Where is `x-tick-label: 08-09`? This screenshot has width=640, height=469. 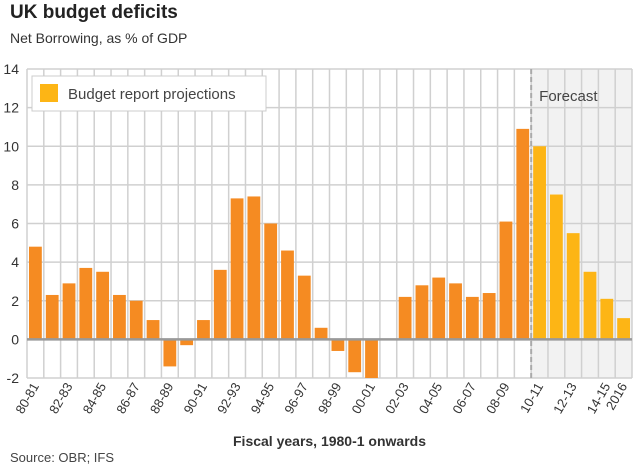
x-tick-label: 08-09 is located at coordinates (498, 398).